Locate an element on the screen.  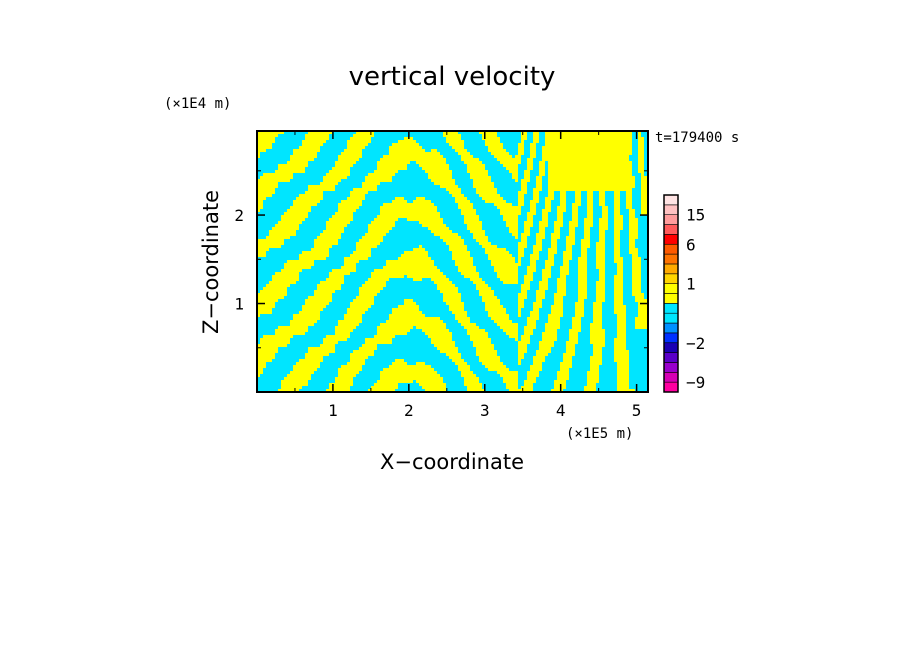
colorbar-tick-label: −2 is located at coordinates (695, 343).